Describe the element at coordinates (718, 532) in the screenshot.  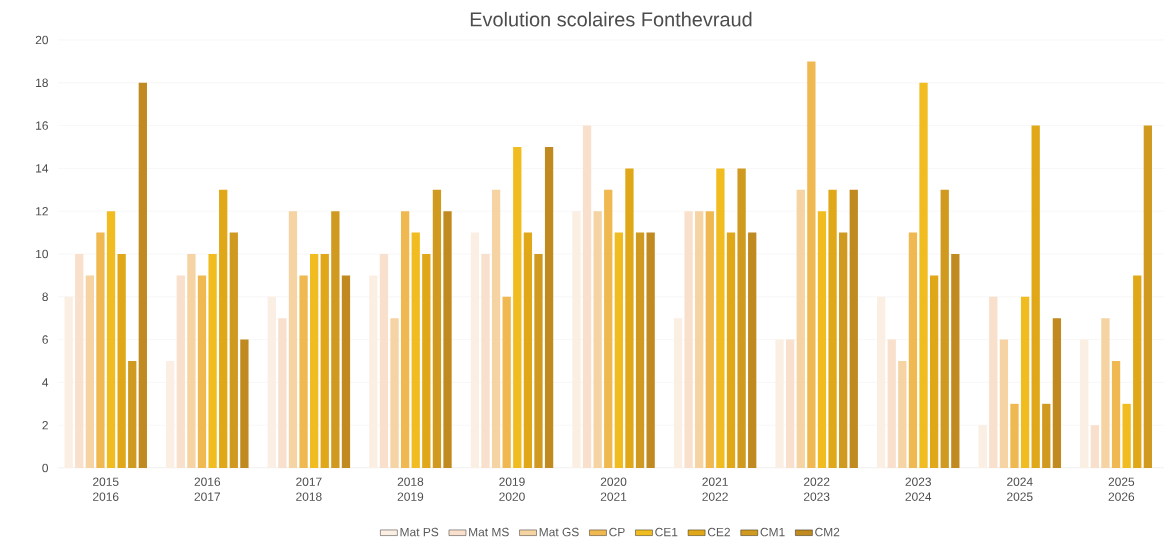
I see `legend-label: CE2` at that location.